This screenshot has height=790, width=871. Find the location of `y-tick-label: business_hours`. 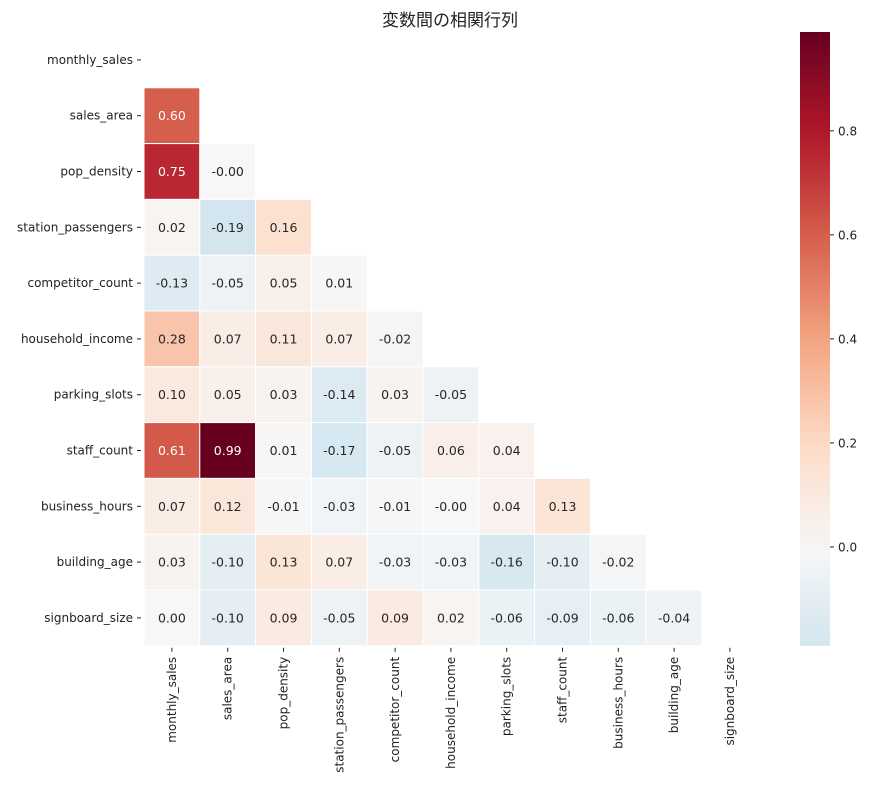

y-tick-label: business_hours is located at coordinates (87, 506).